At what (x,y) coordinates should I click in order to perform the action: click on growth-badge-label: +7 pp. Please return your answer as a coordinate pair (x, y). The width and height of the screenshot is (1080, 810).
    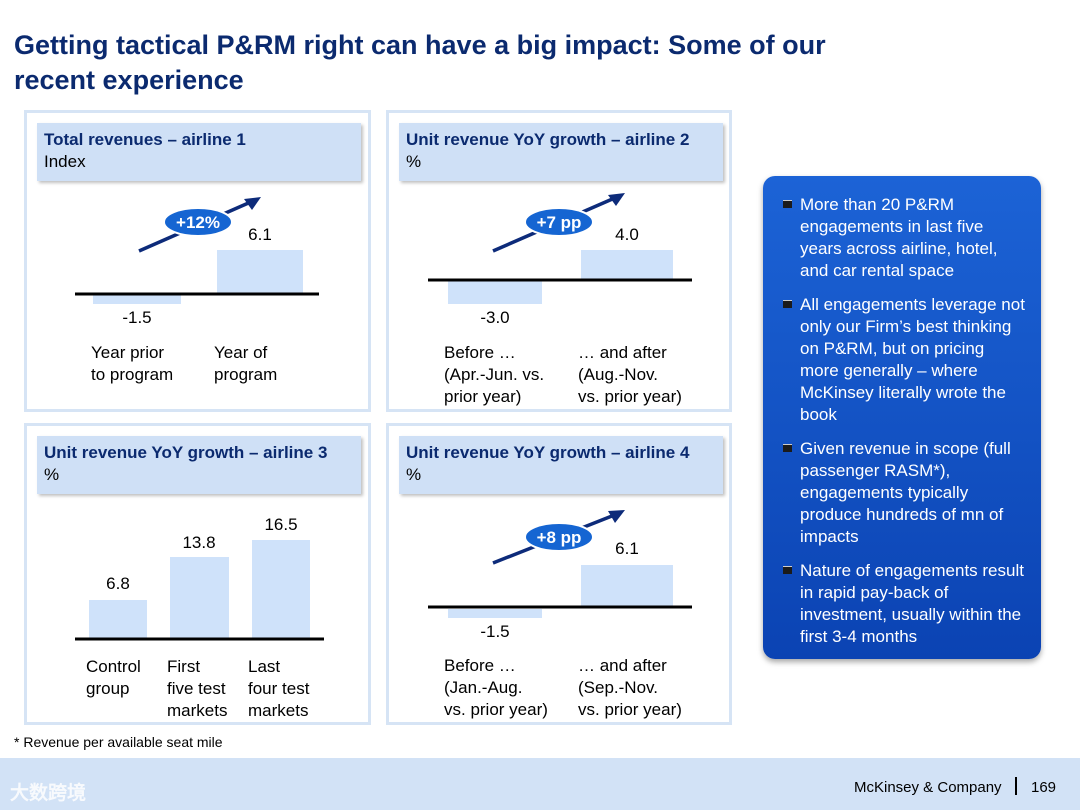
    Looking at the image, I should click on (559, 222).